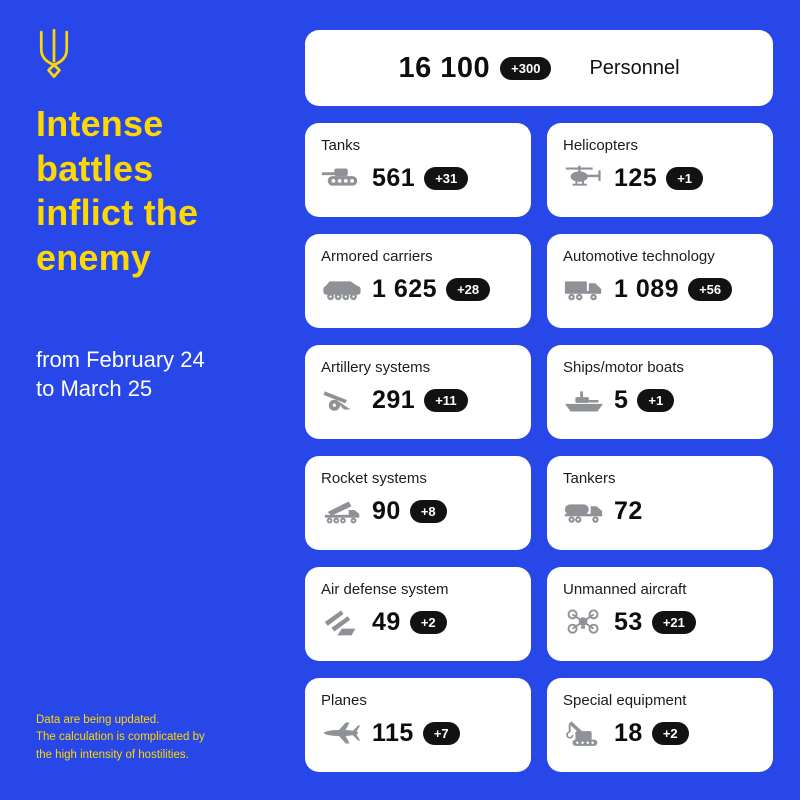 The width and height of the screenshot is (800, 800). I want to click on stat-card: Tankers 72, so click(660, 503).